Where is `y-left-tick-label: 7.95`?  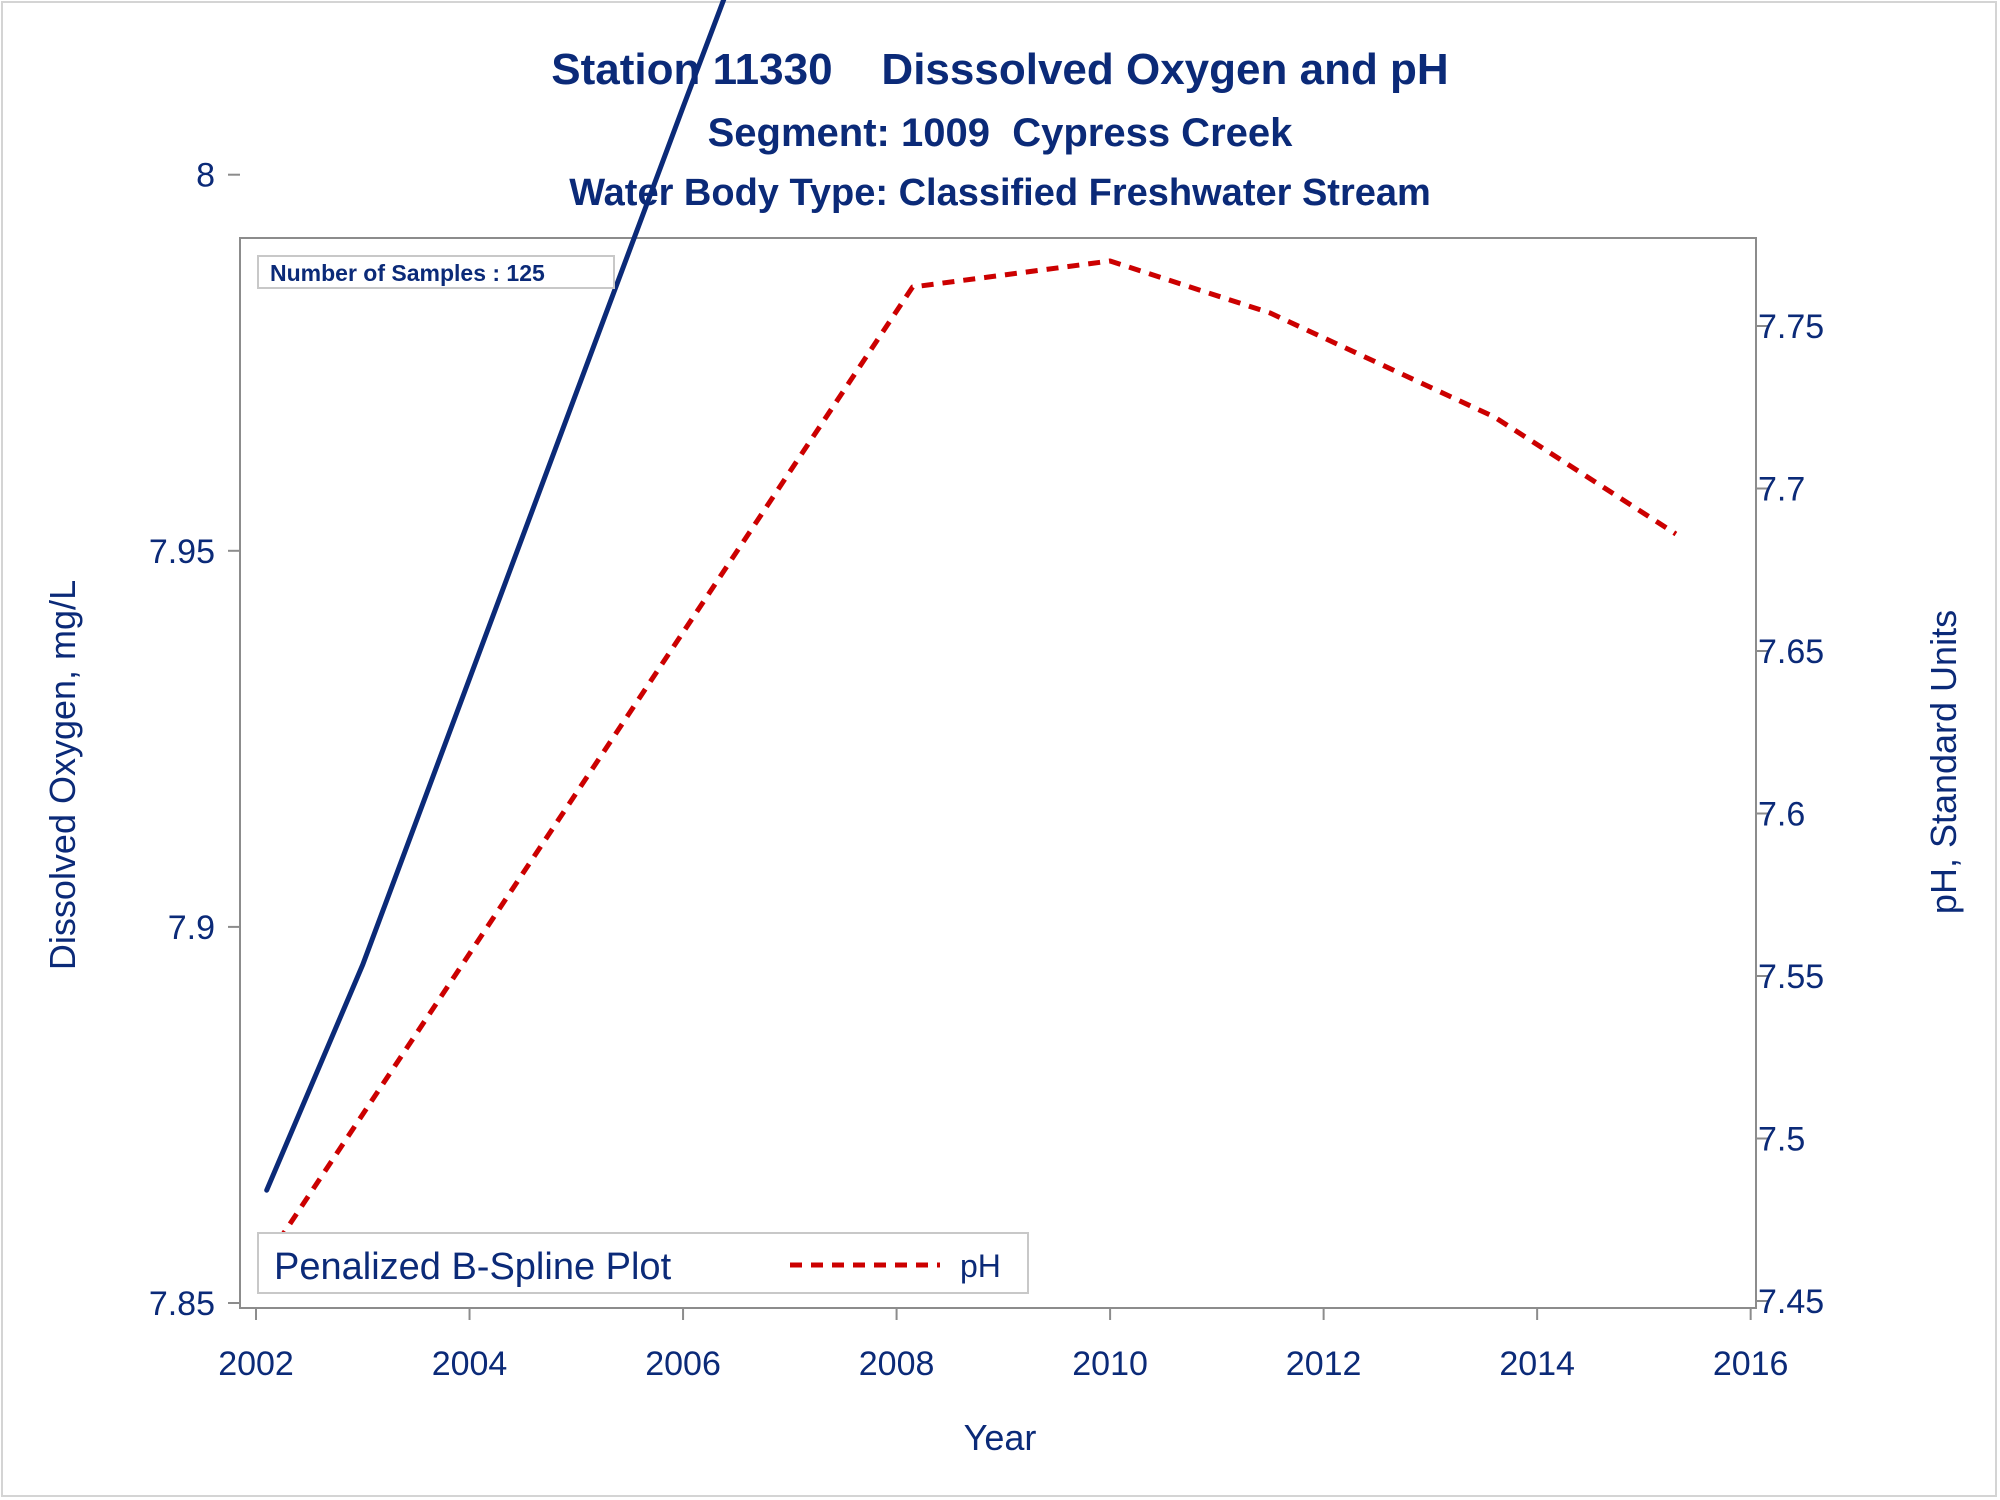 y-left-tick-label: 7.95 is located at coordinates (182, 552).